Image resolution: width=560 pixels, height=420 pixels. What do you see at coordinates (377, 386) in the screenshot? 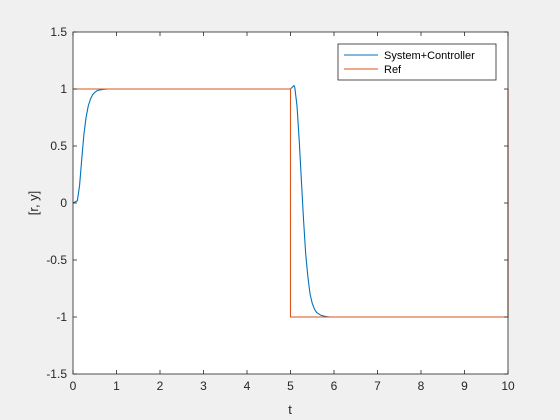
I see `x-tick-label: 7` at bounding box center [377, 386].